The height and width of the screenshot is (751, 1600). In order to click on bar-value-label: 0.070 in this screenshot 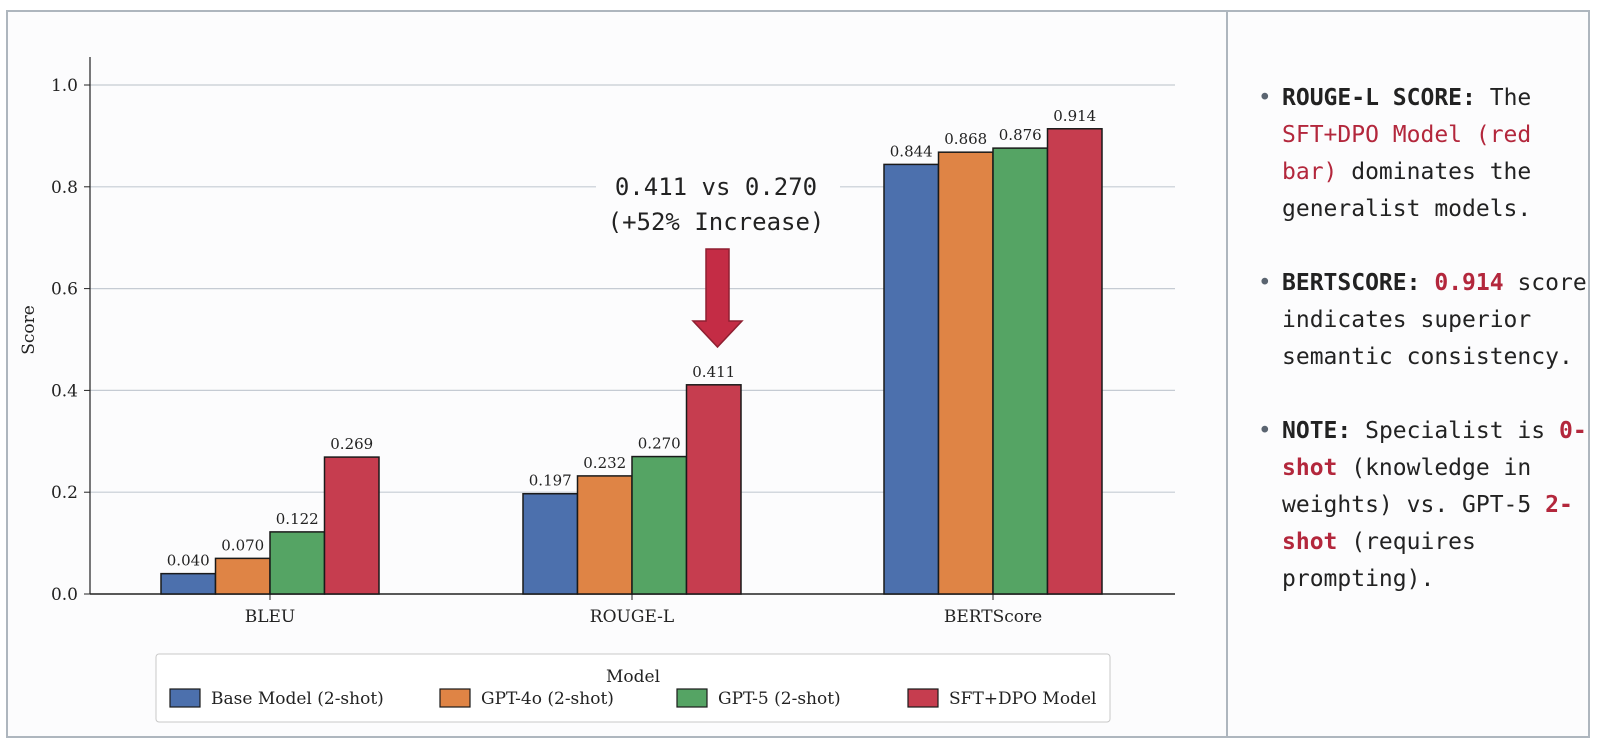, I will do `click(242, 545)`.